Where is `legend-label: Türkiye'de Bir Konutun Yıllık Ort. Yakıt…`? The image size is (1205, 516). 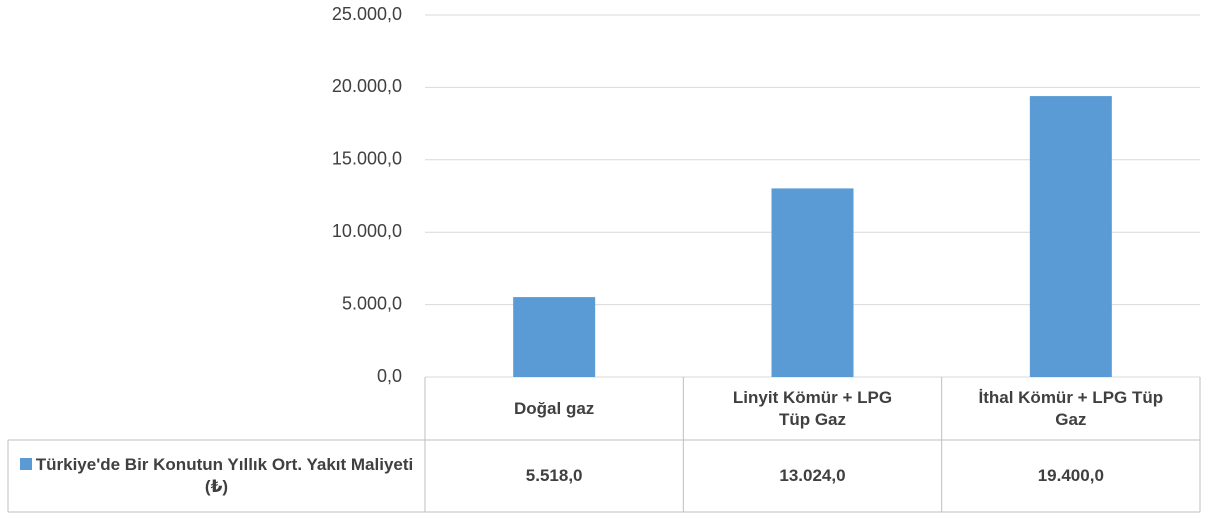
legend-label: Türkiye'de Bir Konutun Yıllık Ort. Yakıt… is located at coordinates (224, 475).